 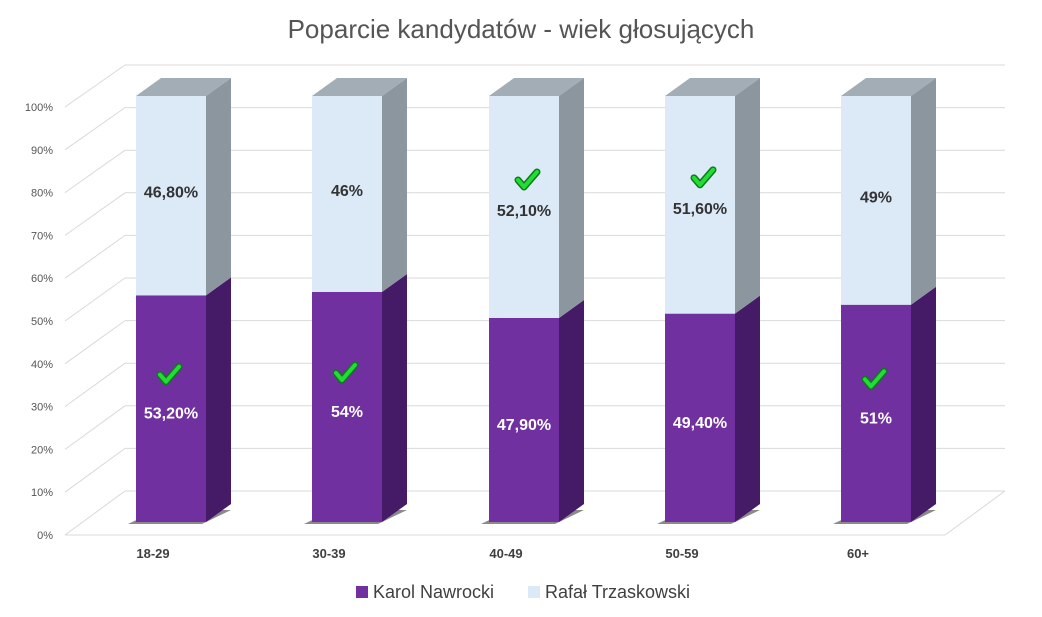 What do you see at coordinates (45, 536) in the screenshot?
I see `y-tick-label: 0%` at bounding box center [45, 536].